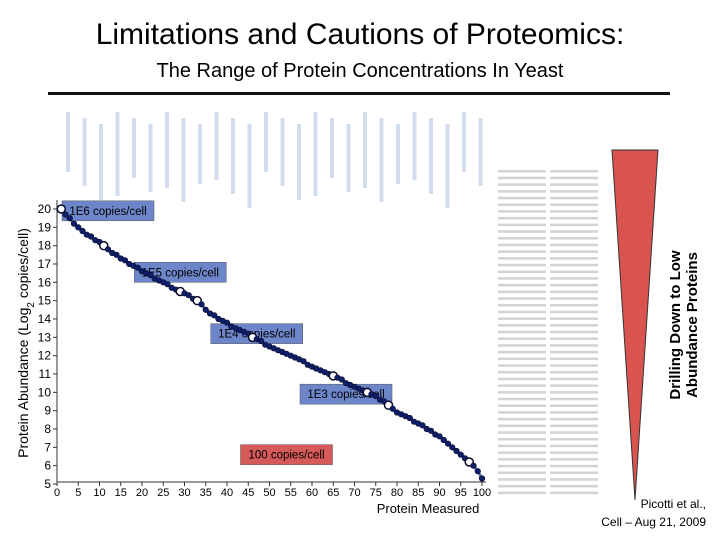 The height and width of the screenshot is (540, 720). What do you see at coordinates (45, 209) in the screenshot?
I see `y-tick-label: 20` at bounding box center [45, 209].